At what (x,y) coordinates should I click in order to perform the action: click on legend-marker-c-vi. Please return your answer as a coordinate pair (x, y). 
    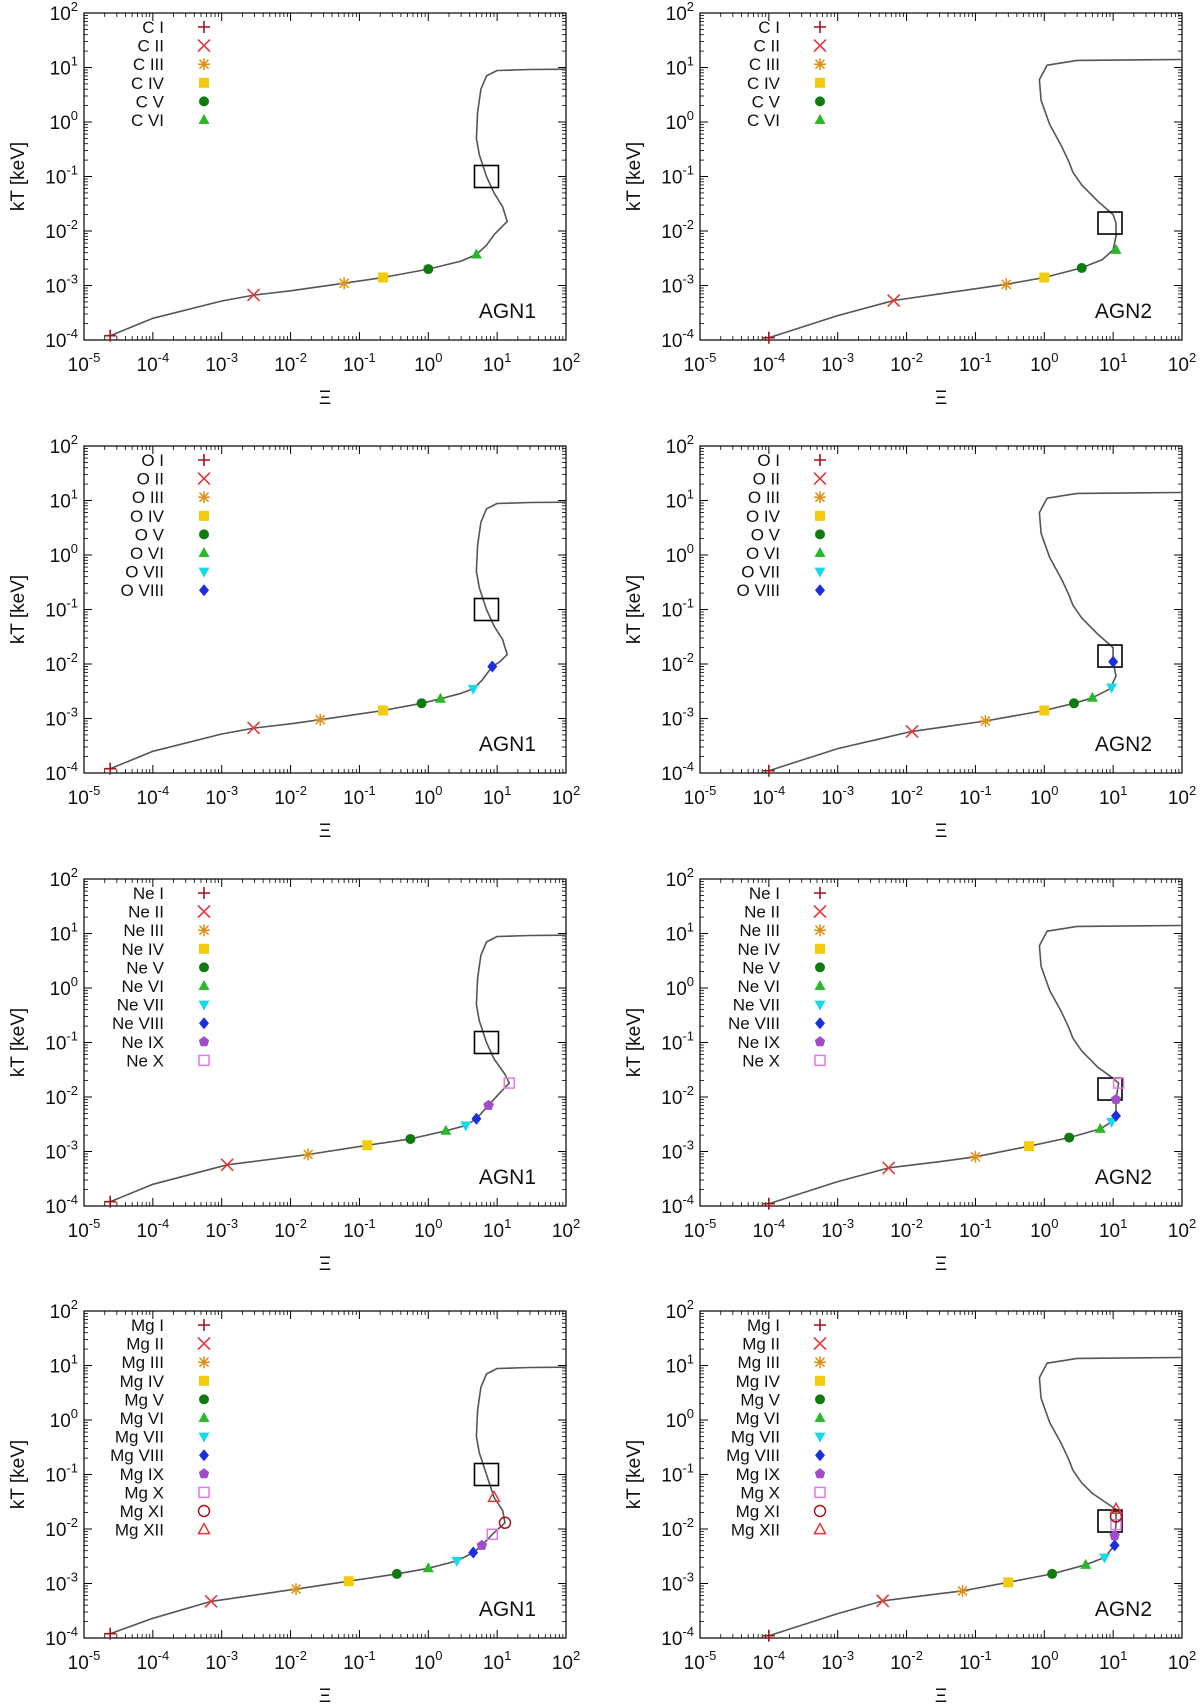
    Looking at the image, I should click on (204, 119).